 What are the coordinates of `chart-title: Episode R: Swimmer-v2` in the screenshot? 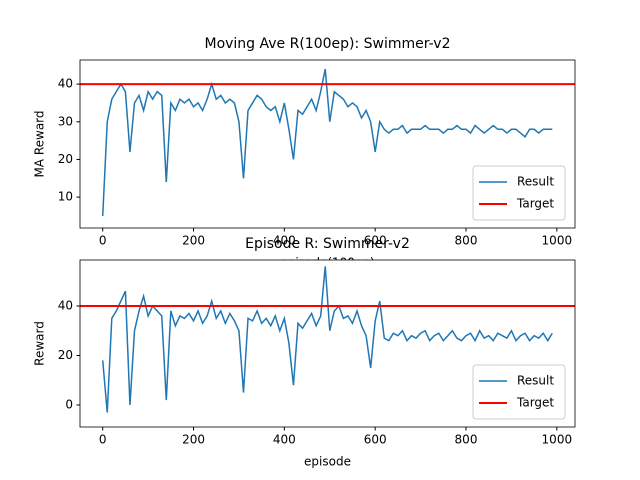 It's located at (327, 244).